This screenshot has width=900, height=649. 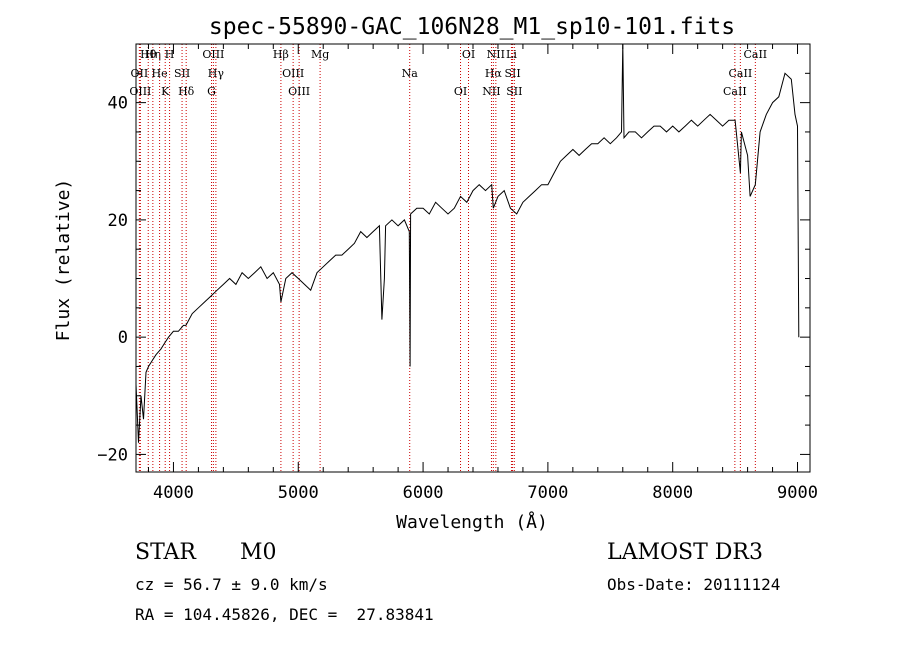 I want to click on y-tick-label: 20, so click(x=118, y=221).